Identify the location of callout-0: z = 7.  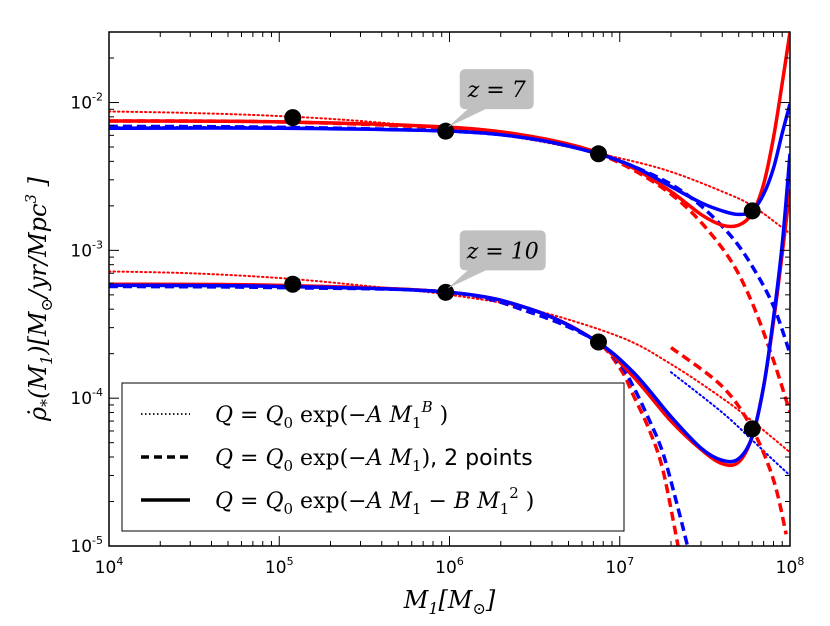
(490, 98).